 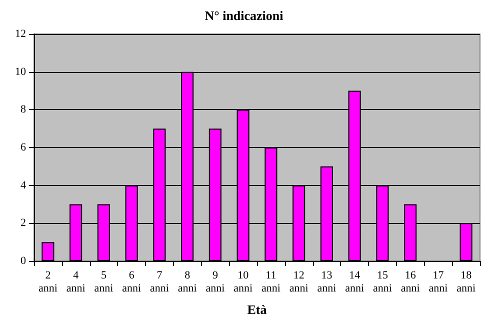 What do you see at coordinates (438, 282) in the screenshot?
I see `x-tick-label: 17 anni` at bounding box center [438, 282].